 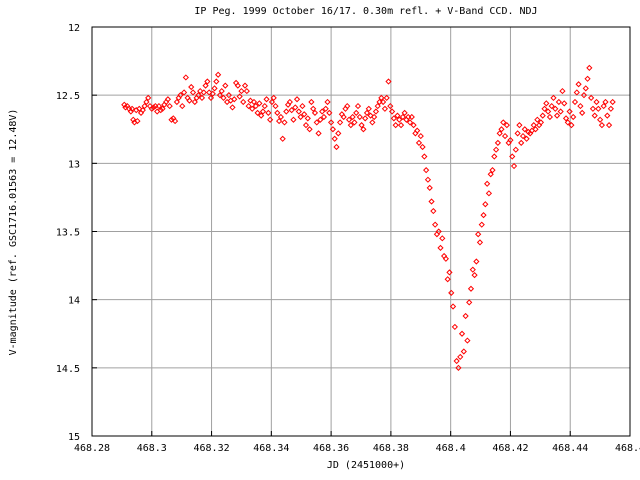 What do you see at coordinates (68, 96) in the screenshot?
I see `y-tick-label: 12.5` at bounding box center [68, 96].